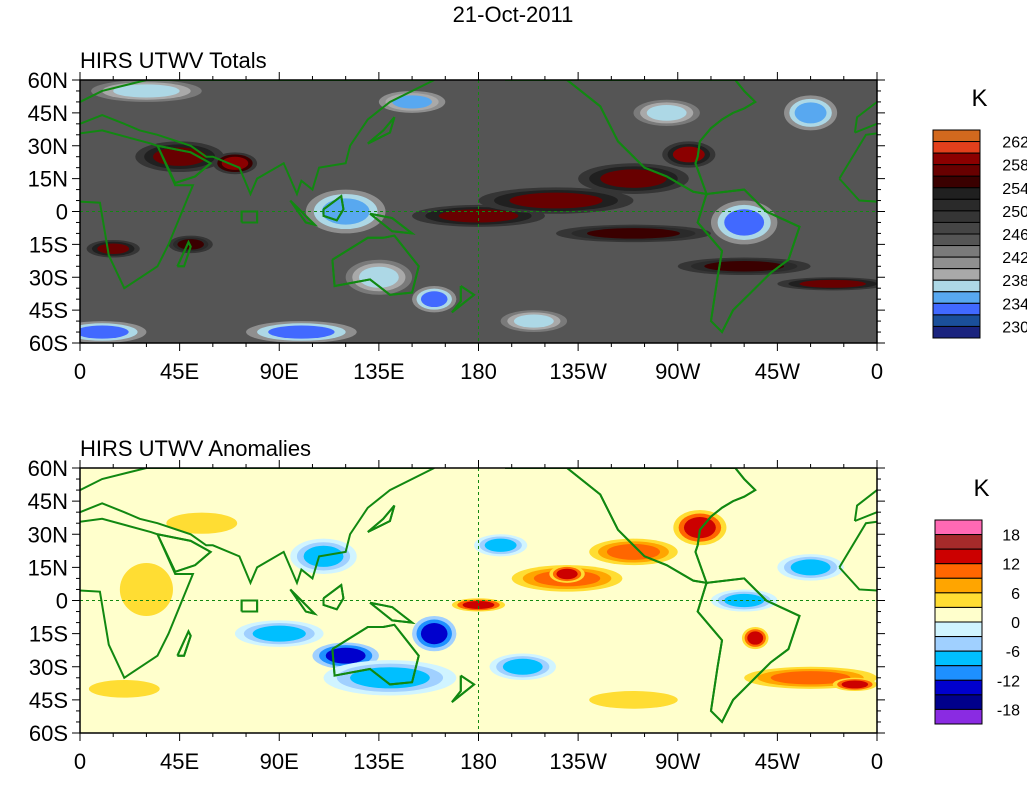  What do you see at coordinates (173, 60) in the screenshot?
I see `panel-title: HIRS UTWV Totals` at bounding box center [173, 60].